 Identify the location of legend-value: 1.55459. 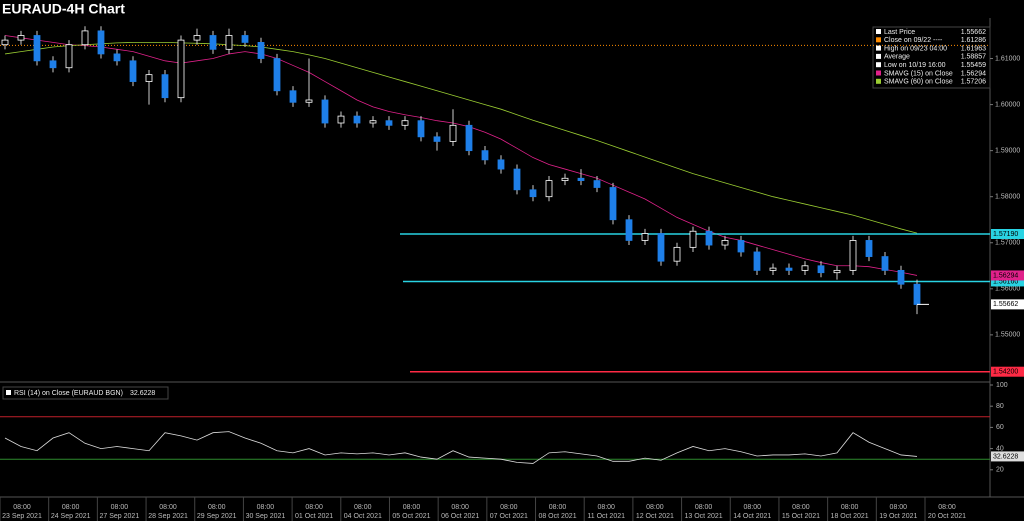
(973, 65).